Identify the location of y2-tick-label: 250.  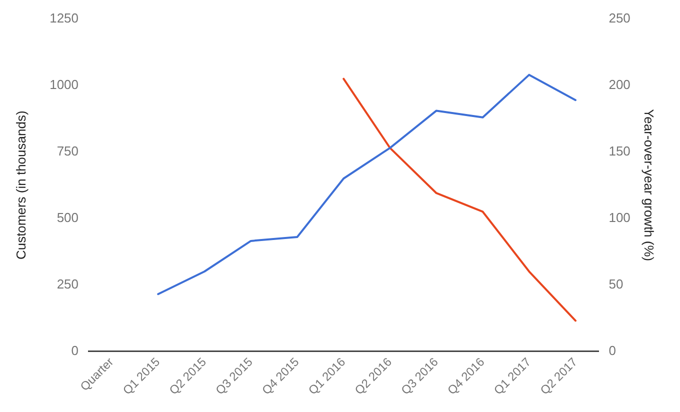
(619, 18).